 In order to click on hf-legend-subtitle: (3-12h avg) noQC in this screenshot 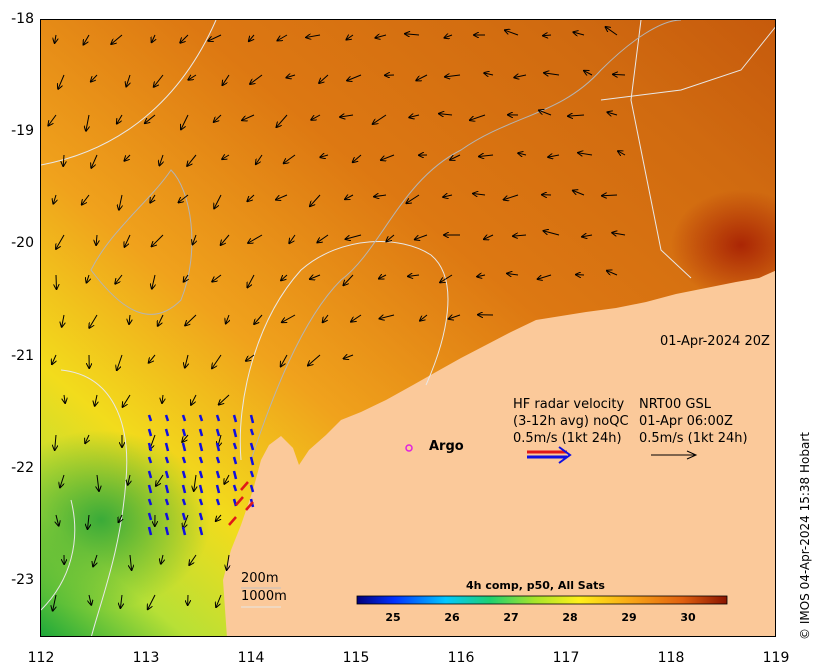, I will do `click(571, 421)`.